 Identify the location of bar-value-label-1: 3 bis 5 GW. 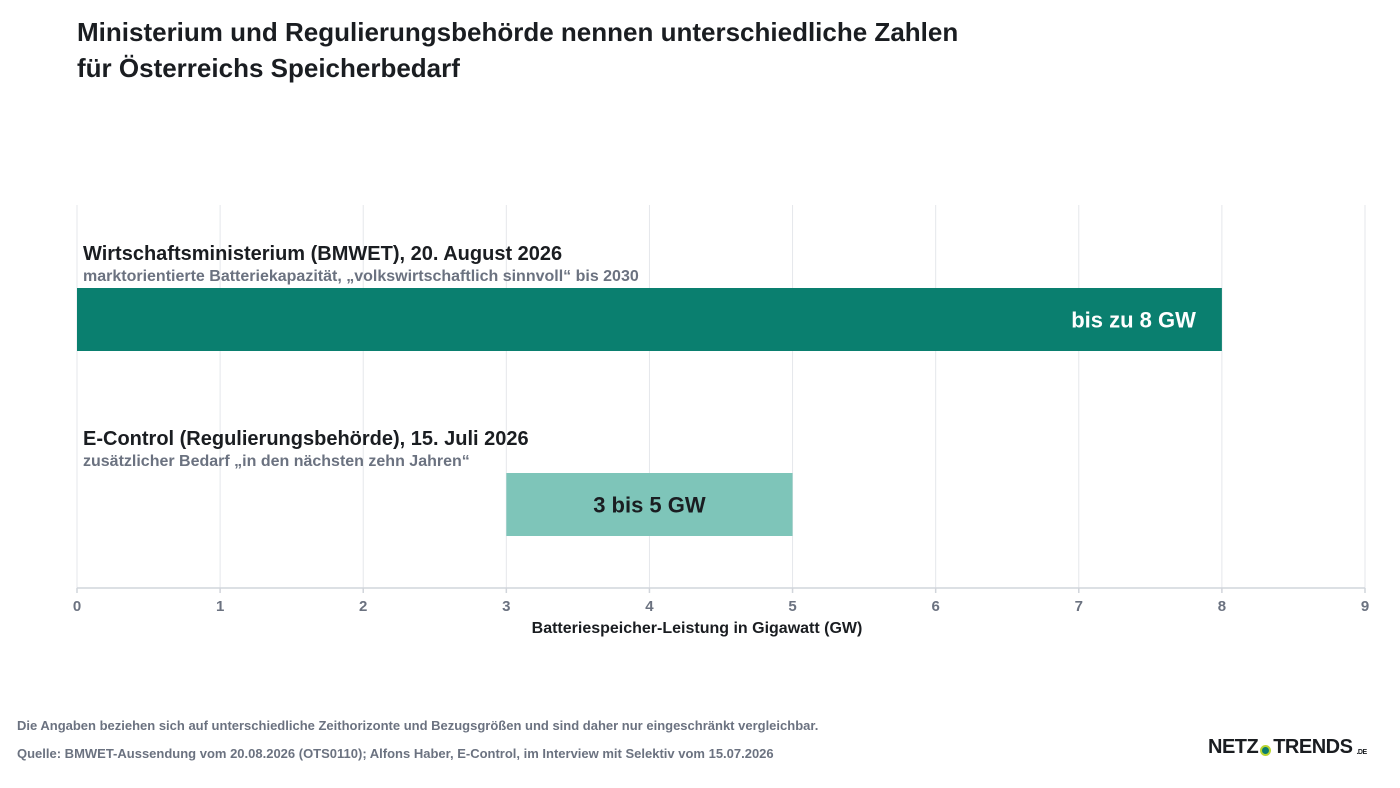
(649, 505).